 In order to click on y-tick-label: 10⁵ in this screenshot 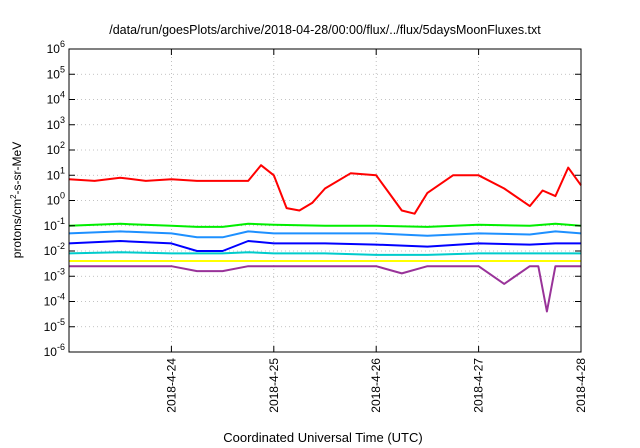, I will do `click(56, 72)`.